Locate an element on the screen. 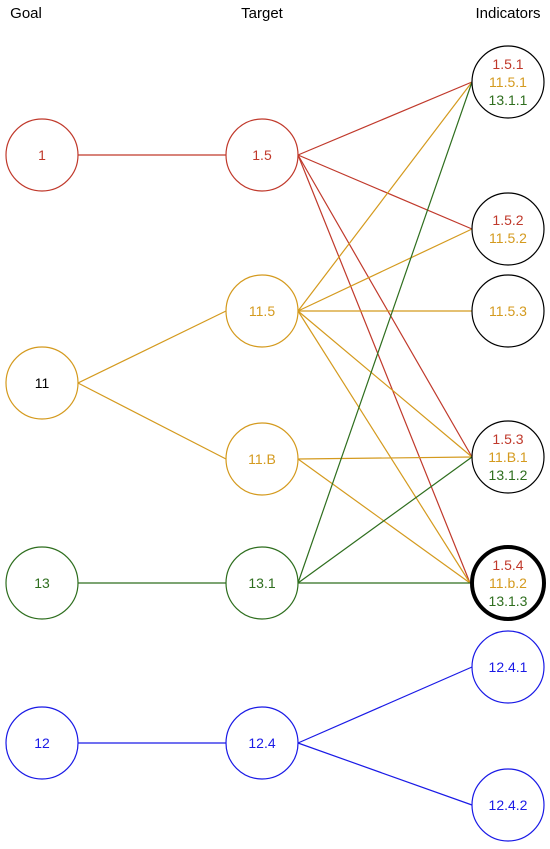 The image size is (550, 849). edge-t11_5-to-i1 is located at coordinates (385, 196).